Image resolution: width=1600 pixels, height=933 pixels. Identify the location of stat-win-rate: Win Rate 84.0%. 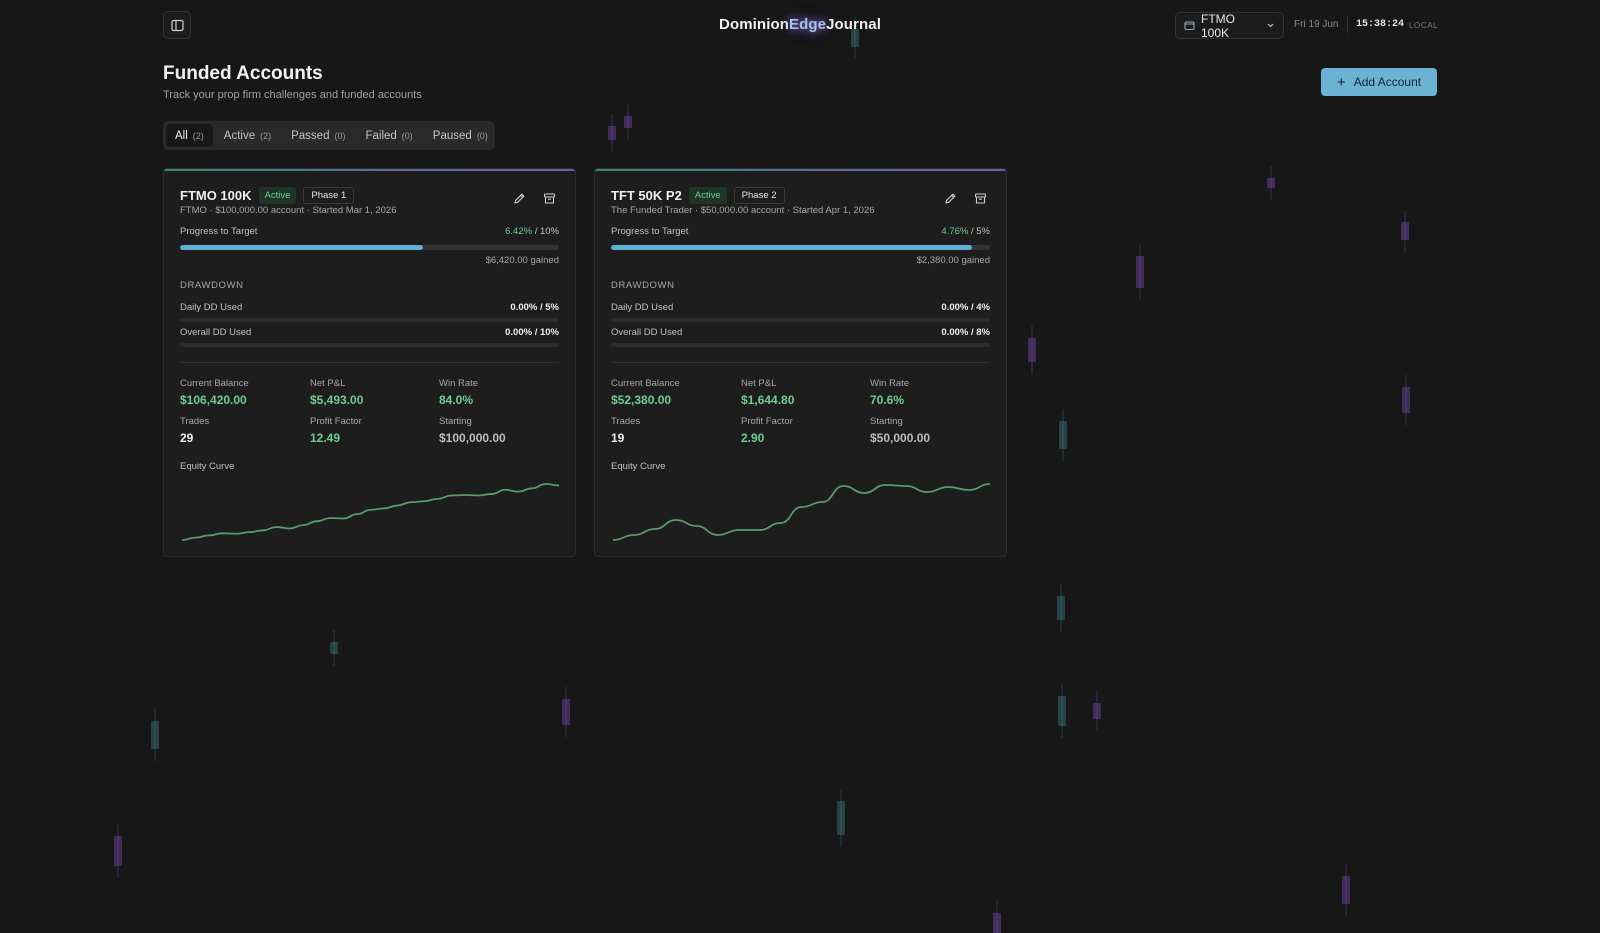
(459, 392).